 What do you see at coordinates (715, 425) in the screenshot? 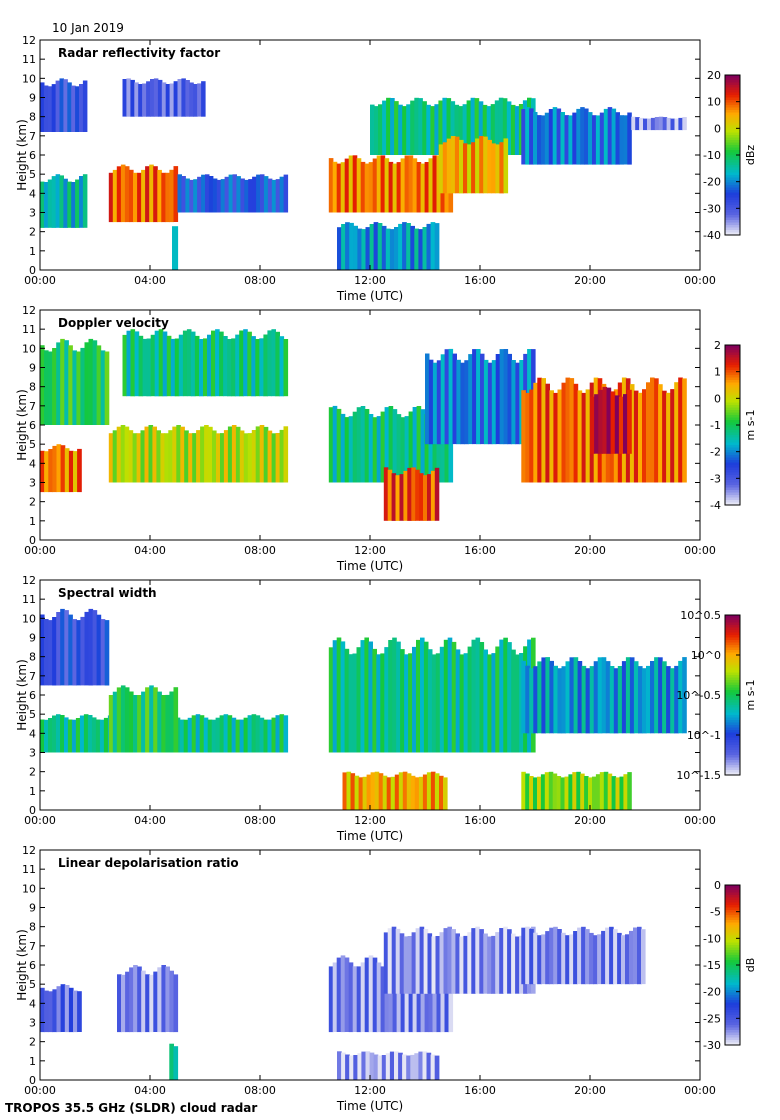
I see `colorbar-tick-label: -1` at bounding box center [715, 425].